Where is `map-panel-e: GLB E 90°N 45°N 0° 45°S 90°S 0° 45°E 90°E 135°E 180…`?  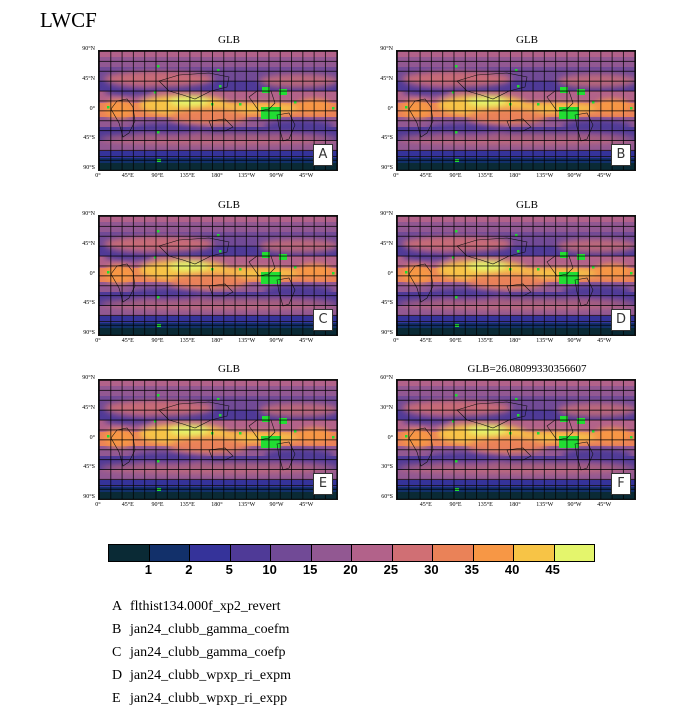
map-panel-e: GLB E 90°N 45°N 0° 45°S 90°S 0° 45°E 90°E 135°E 180… is located at coordinates (221, 441).